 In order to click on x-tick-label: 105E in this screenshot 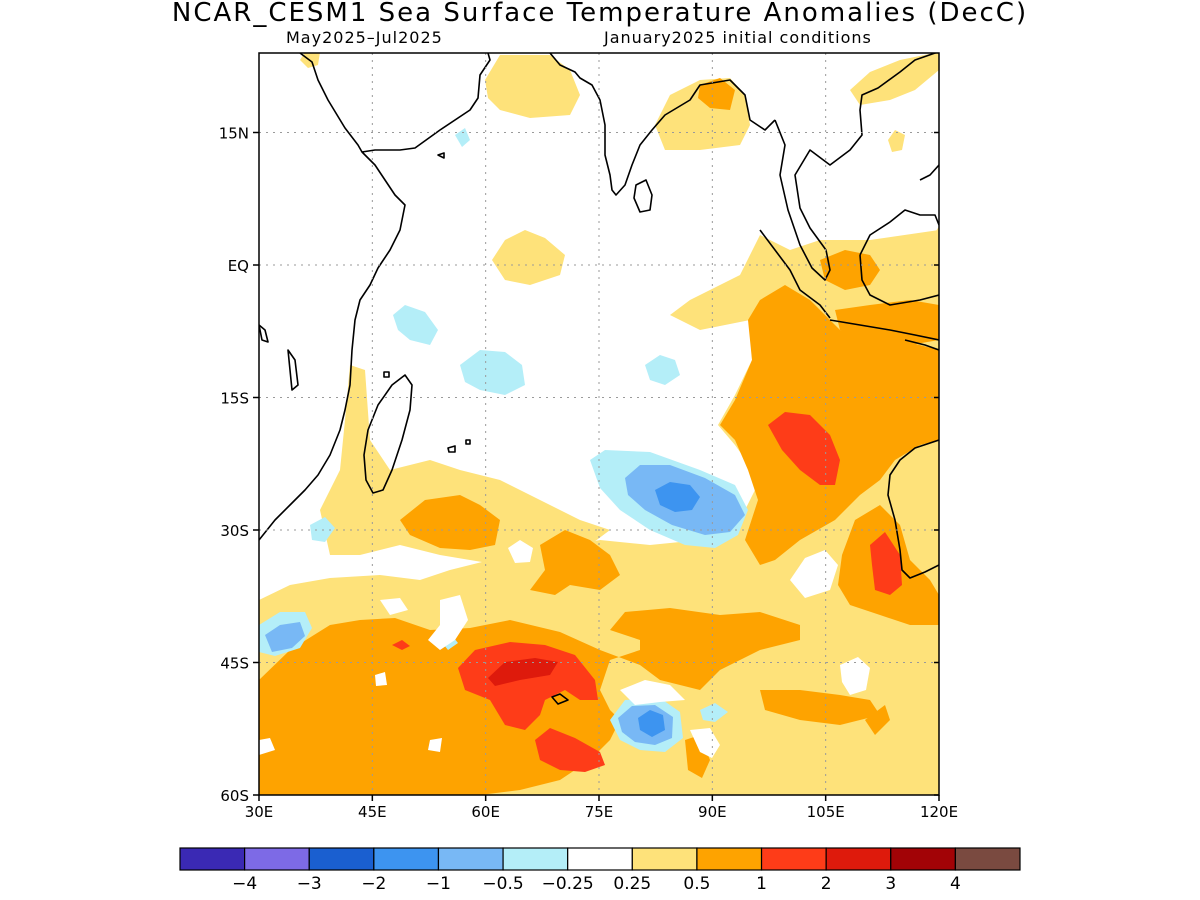, I will do `click(826, 812)`.